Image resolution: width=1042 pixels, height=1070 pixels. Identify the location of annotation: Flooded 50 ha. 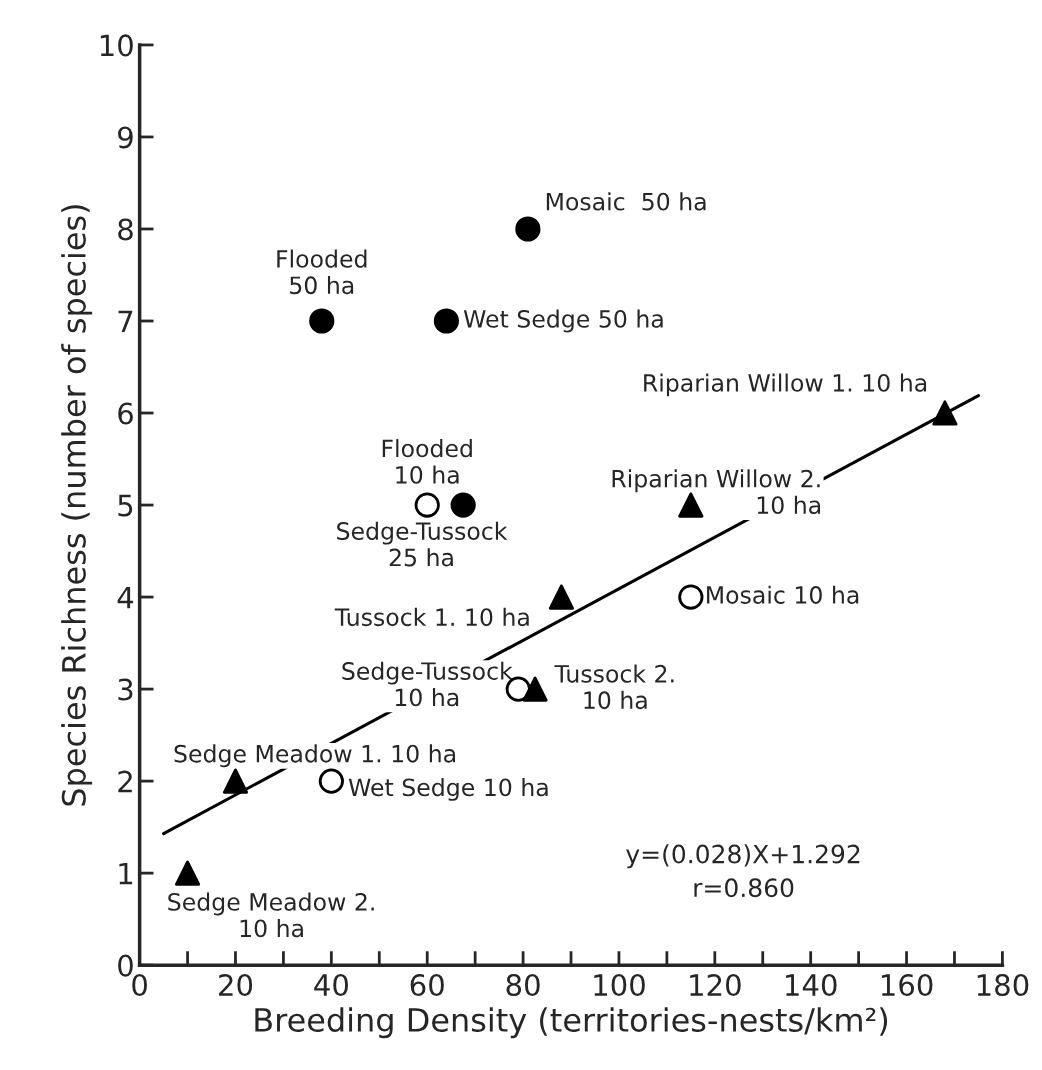
(322, 272).